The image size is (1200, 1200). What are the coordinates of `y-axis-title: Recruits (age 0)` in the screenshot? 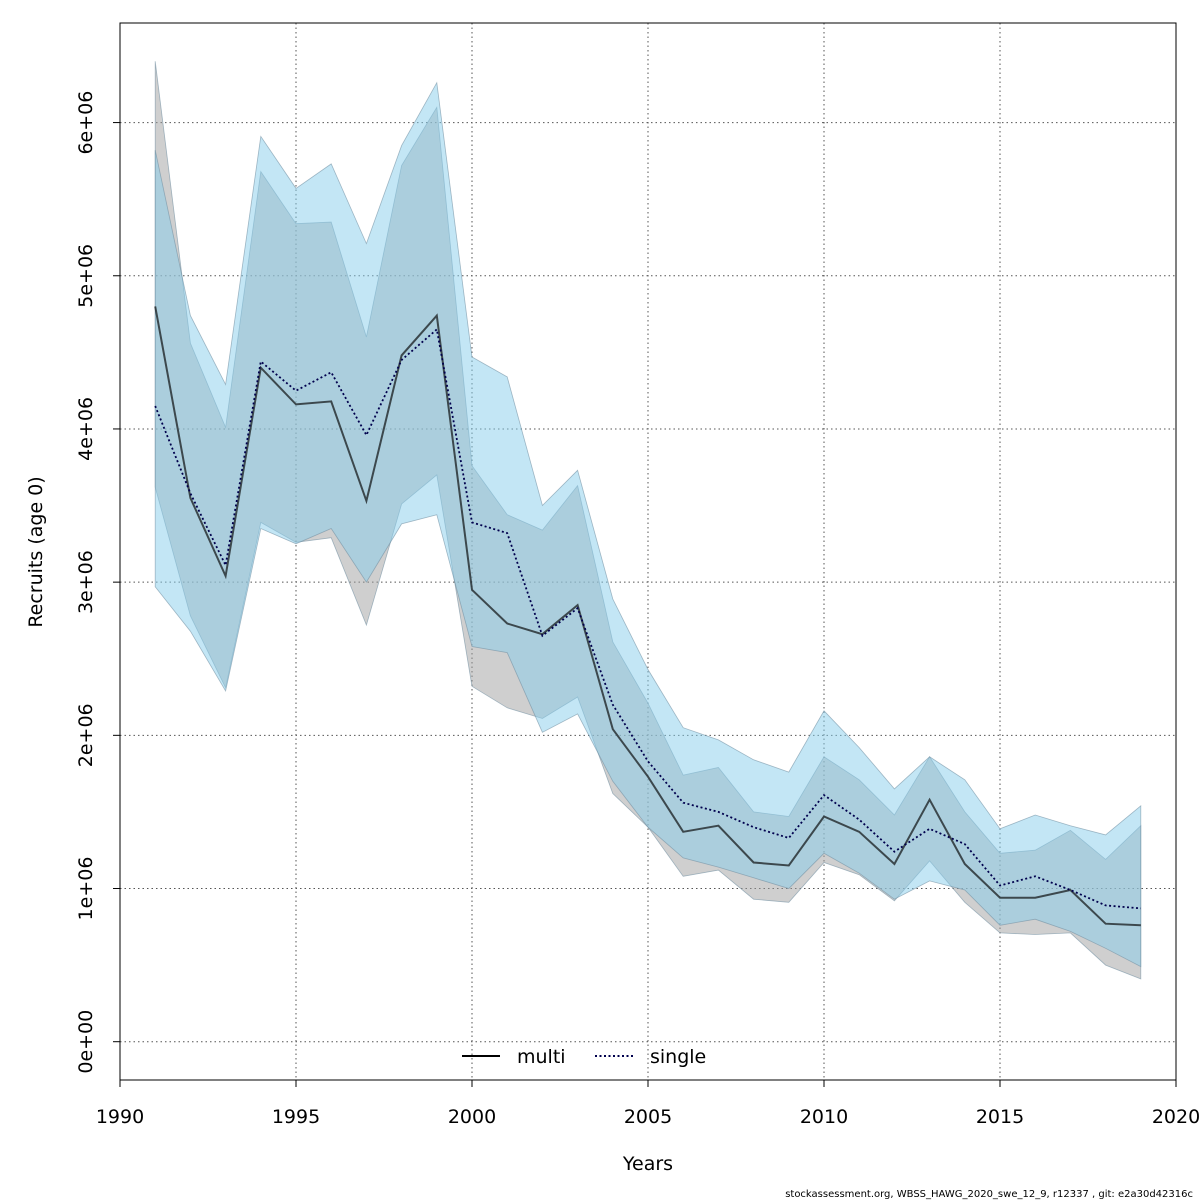 It's located at (36, 551).